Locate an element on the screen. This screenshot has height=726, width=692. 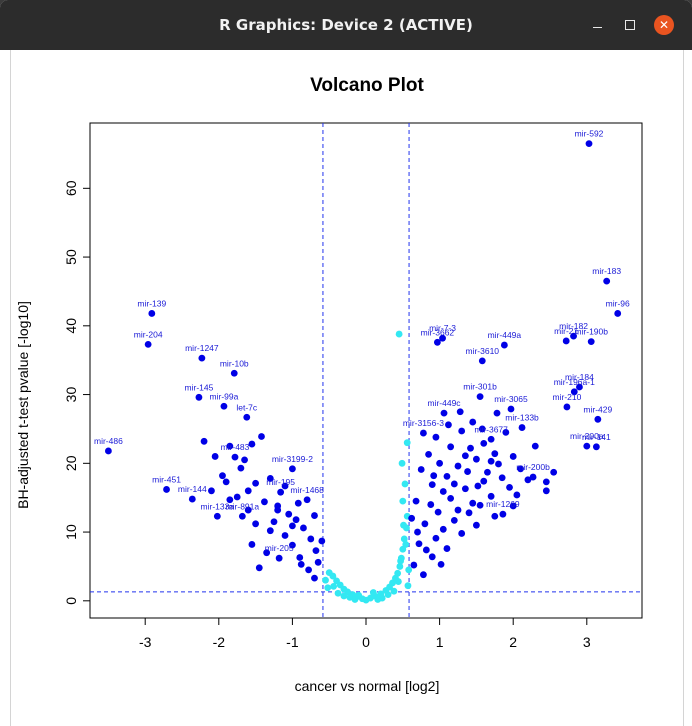
point-label: mir-200a is located at coordinates (587, 436).